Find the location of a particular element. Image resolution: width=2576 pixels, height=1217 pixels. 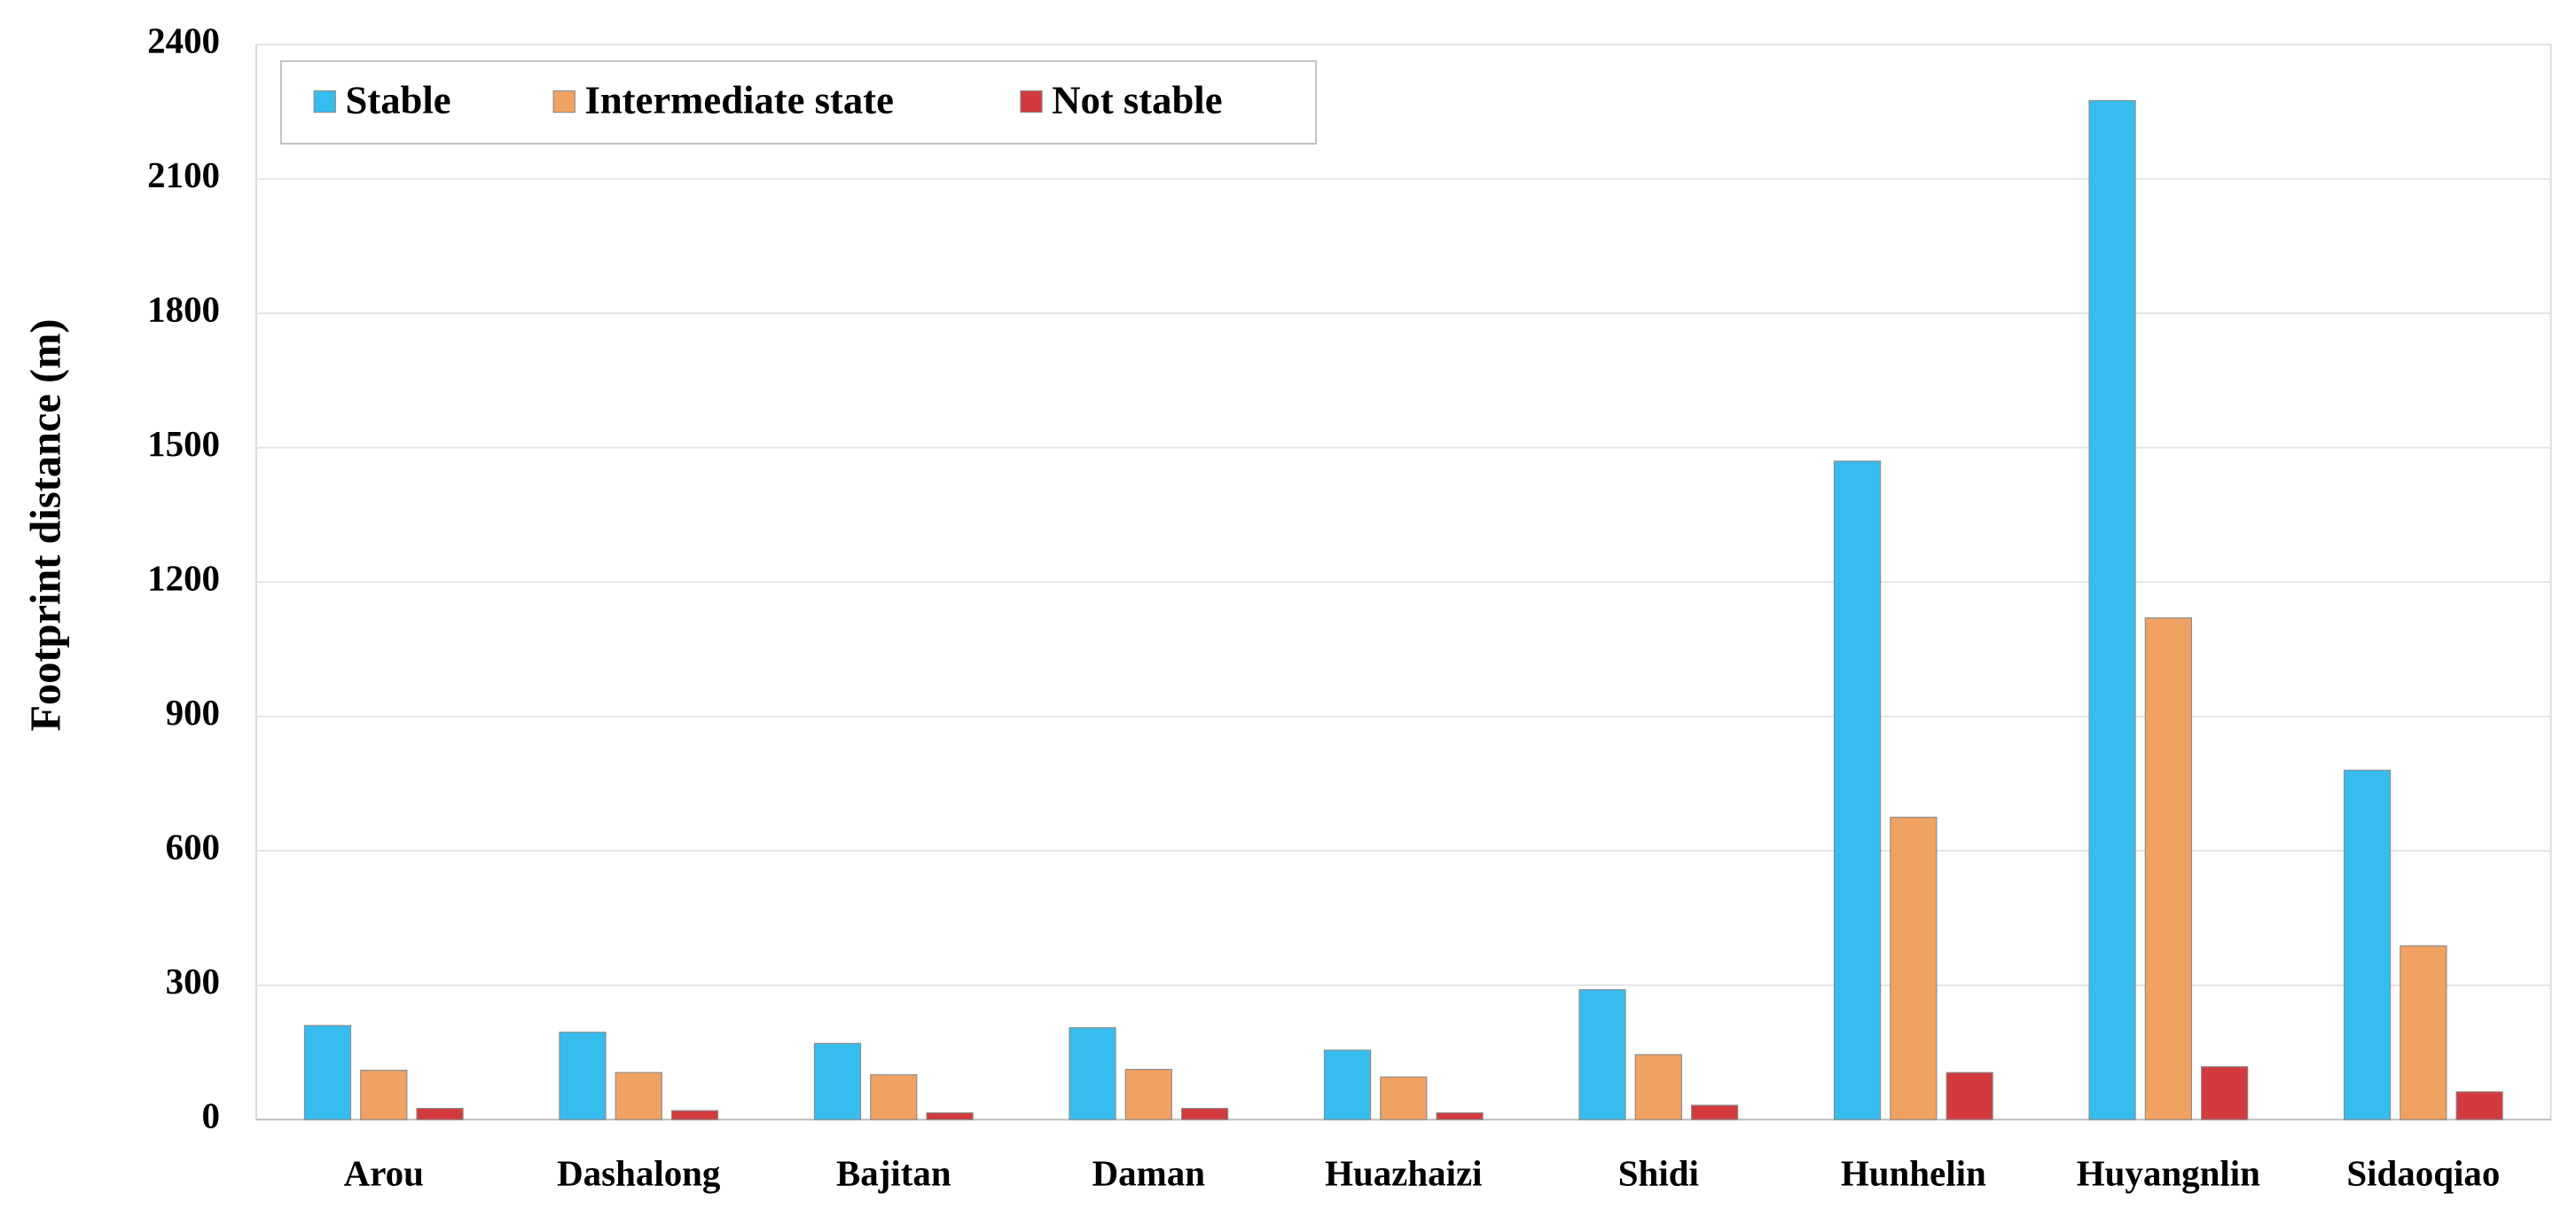

y-tick-label: 1500 is located at coordinates (183, 444).